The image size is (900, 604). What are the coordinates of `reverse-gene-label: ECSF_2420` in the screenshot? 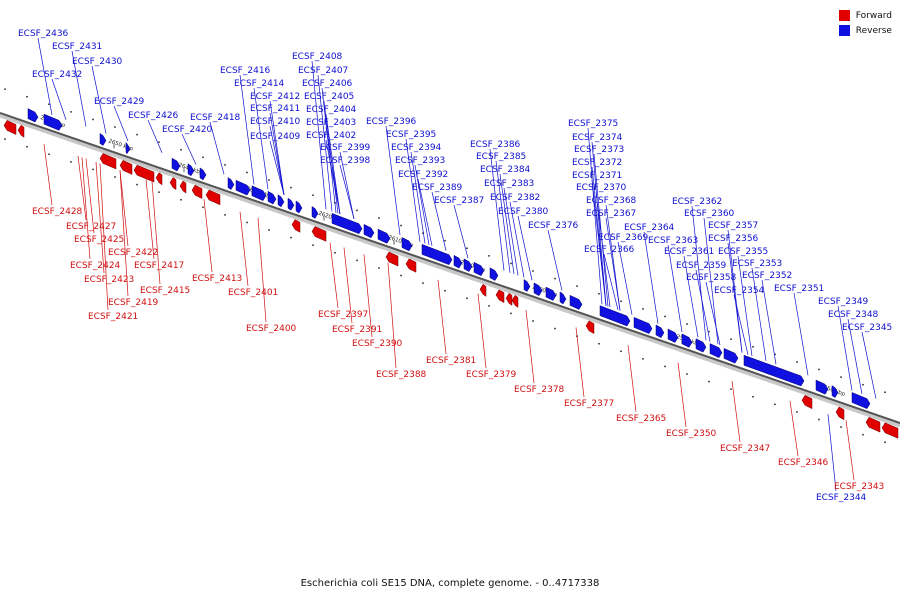 It's located at (187, 130).